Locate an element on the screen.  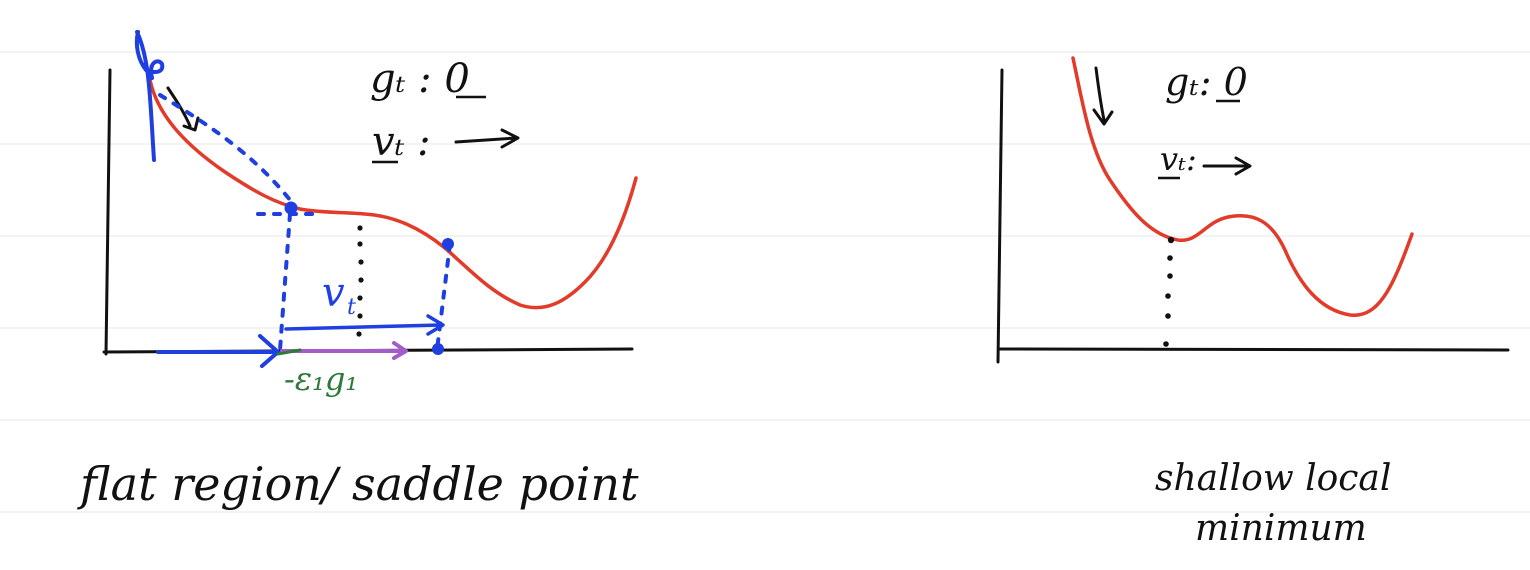
left-v-subscript: t is located at coordinates (351, 307).